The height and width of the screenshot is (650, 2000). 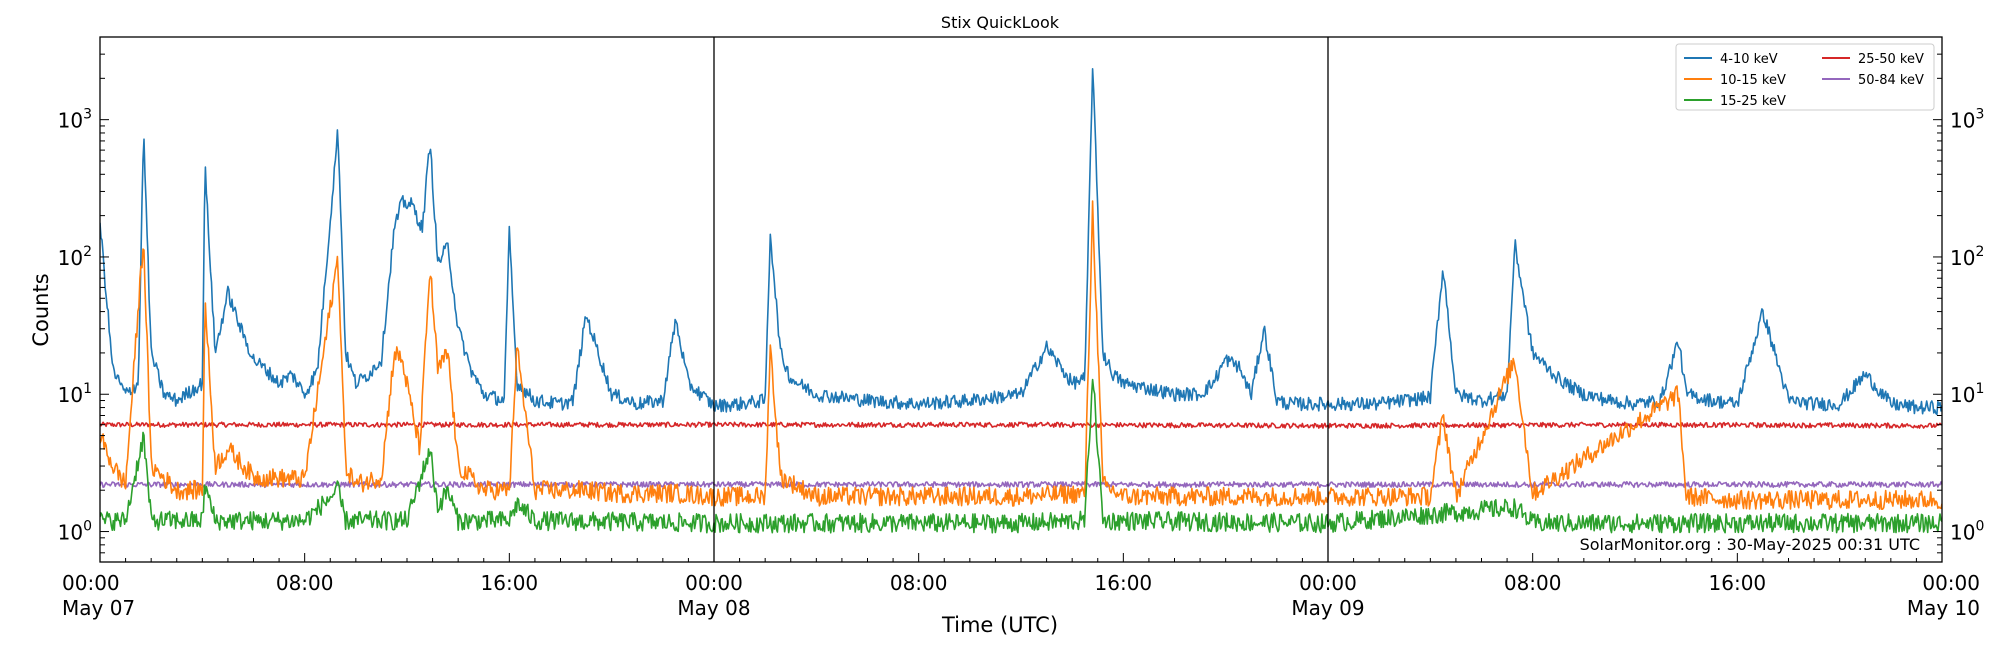 What do you see at coordinates (1021, 425) in the screenshot?
I see `series-line-25-50-kev` at bounding box center [1021, 425].